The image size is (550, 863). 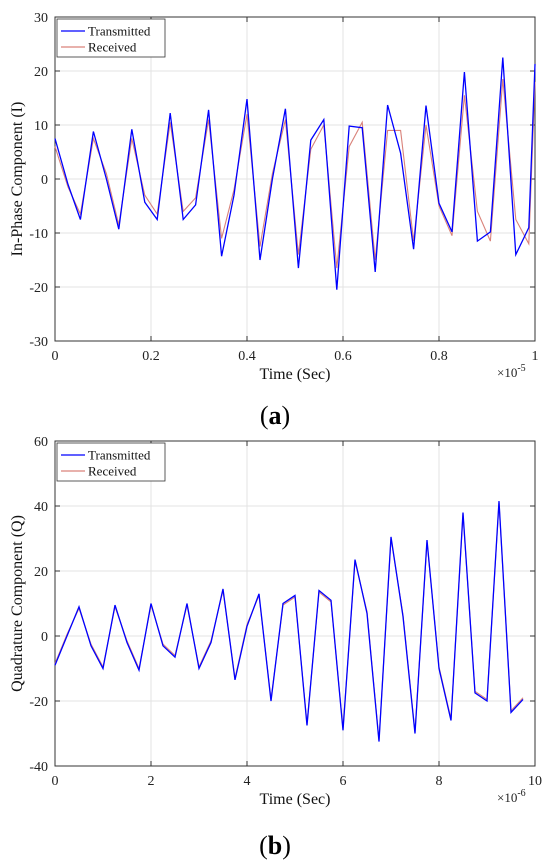 What do you see at coordinates (38, 342) in the screenshot?
I see `y-tick-label: -30` at bounding box center [38, 342].